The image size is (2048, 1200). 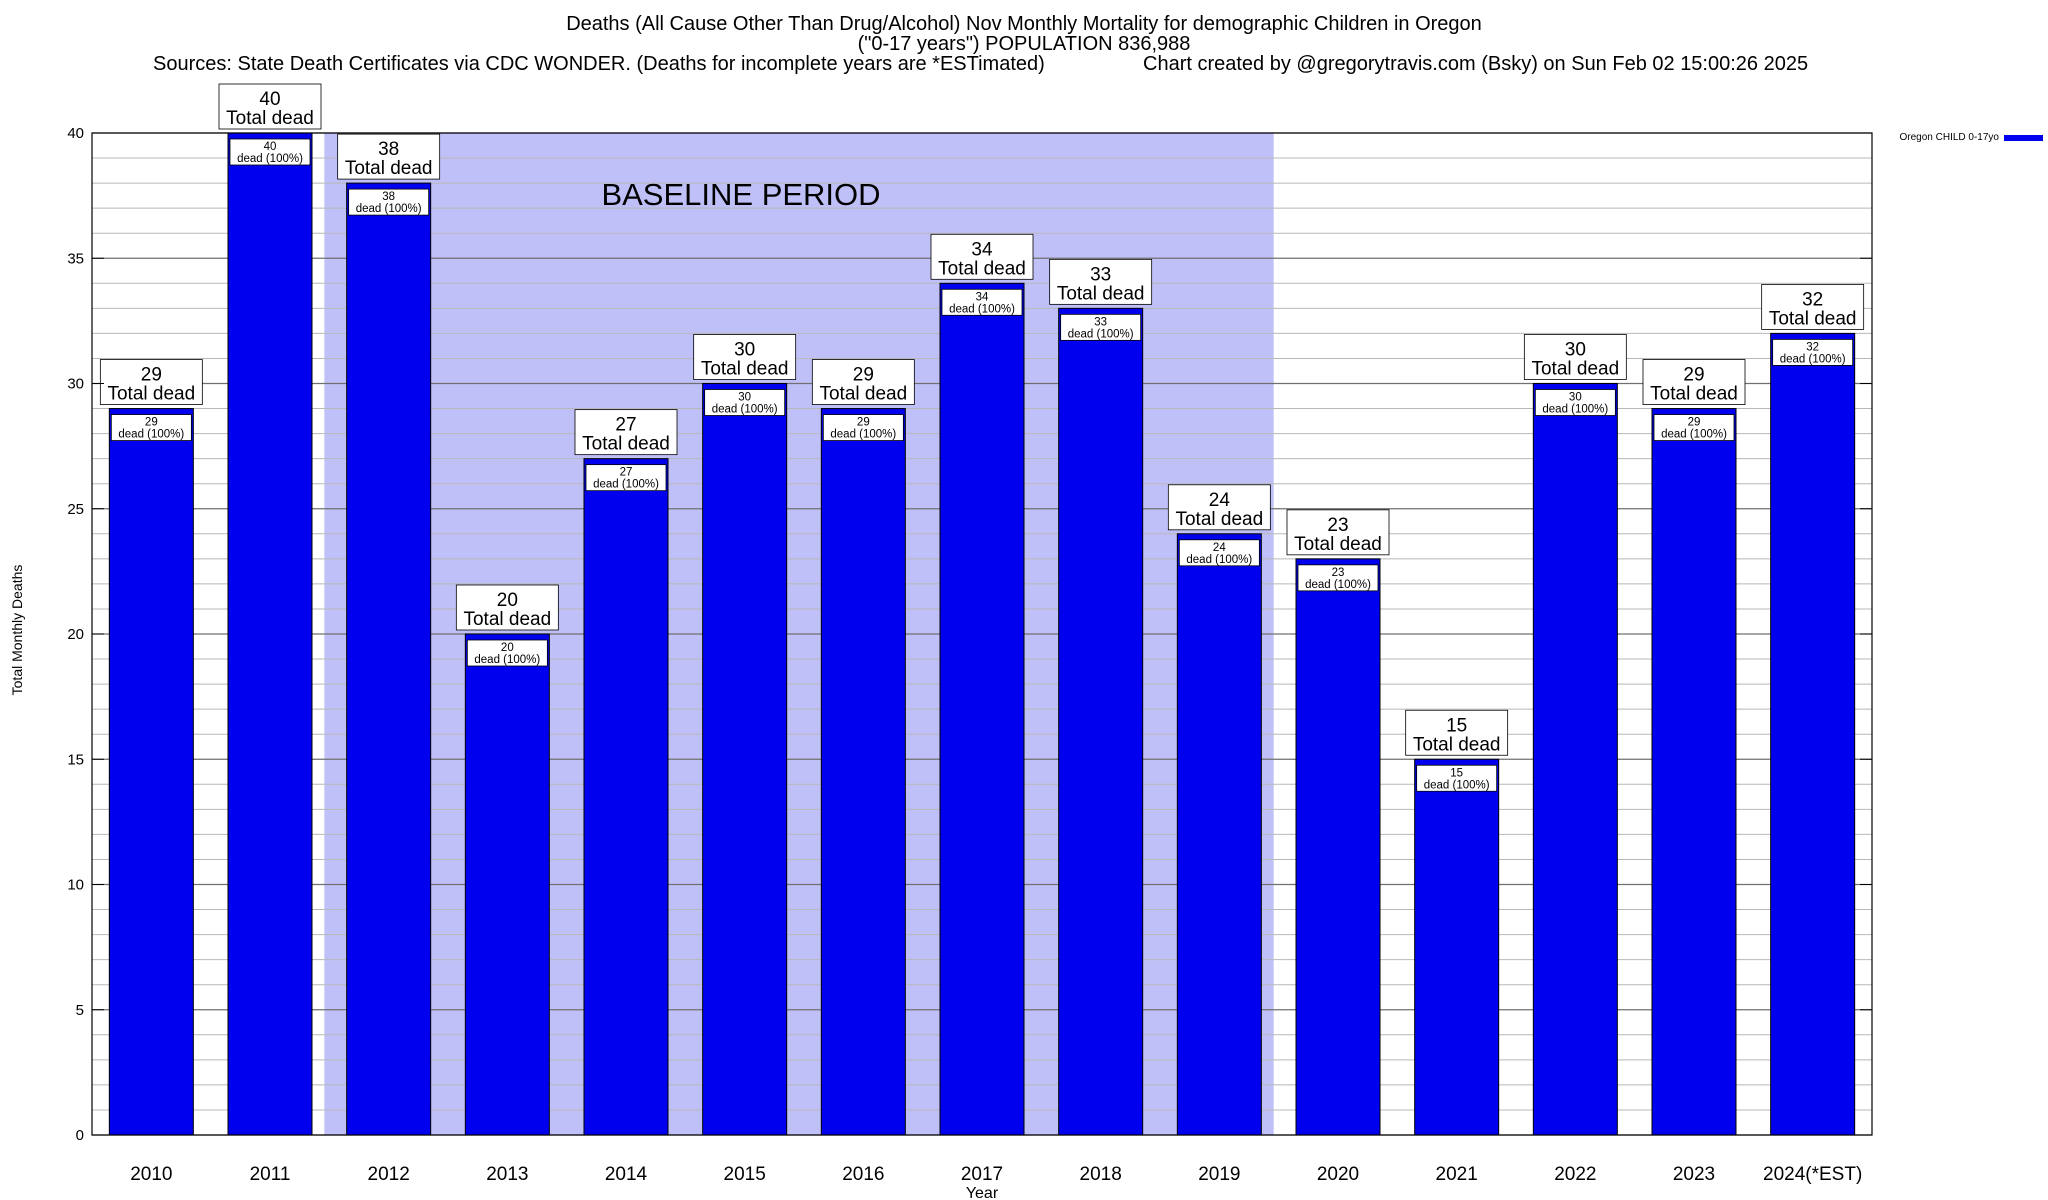 What do you see at coordinates (75, 885) in the screenshot?
I see `y-tick-label: 10` at bounding box center [75, 885].